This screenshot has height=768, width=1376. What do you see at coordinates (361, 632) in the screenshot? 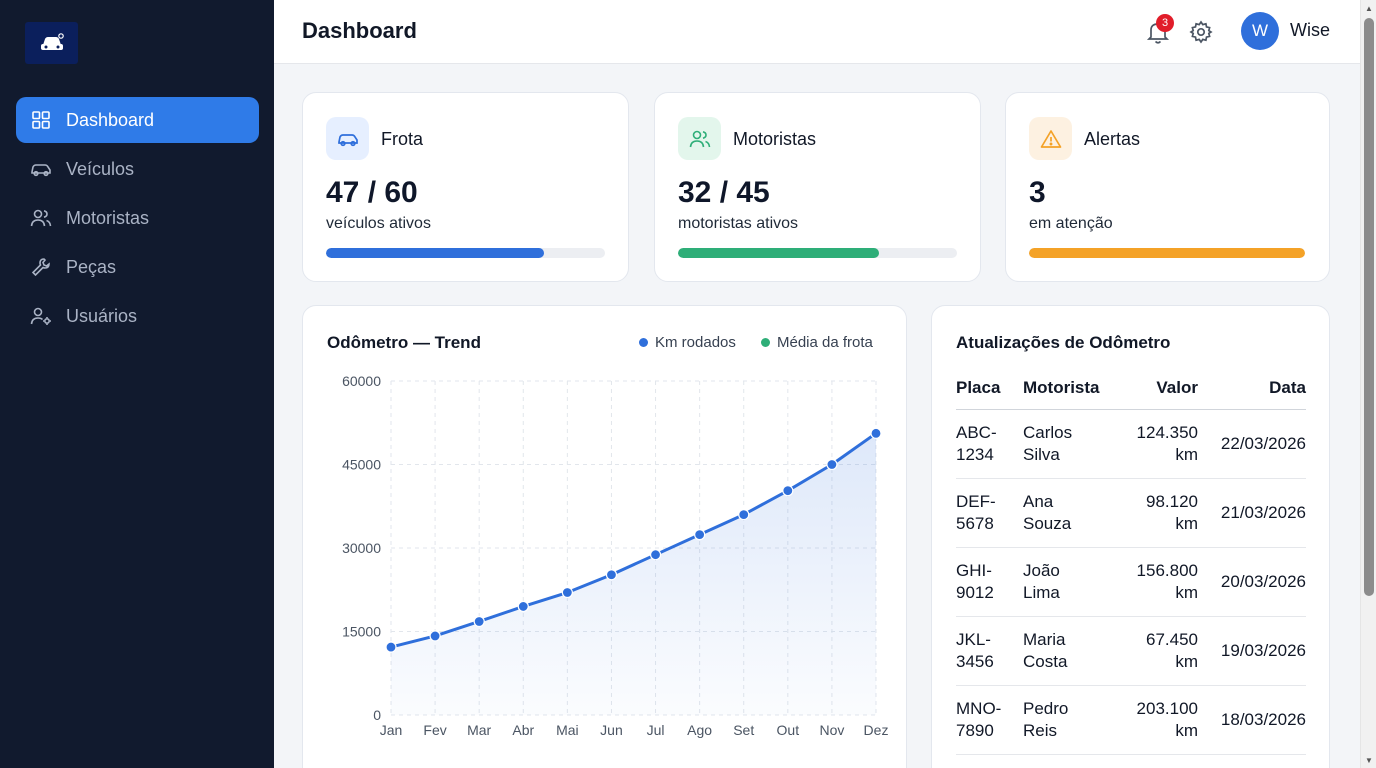
I see `y-tick-label: 15000` at bounding box center [361, 632].